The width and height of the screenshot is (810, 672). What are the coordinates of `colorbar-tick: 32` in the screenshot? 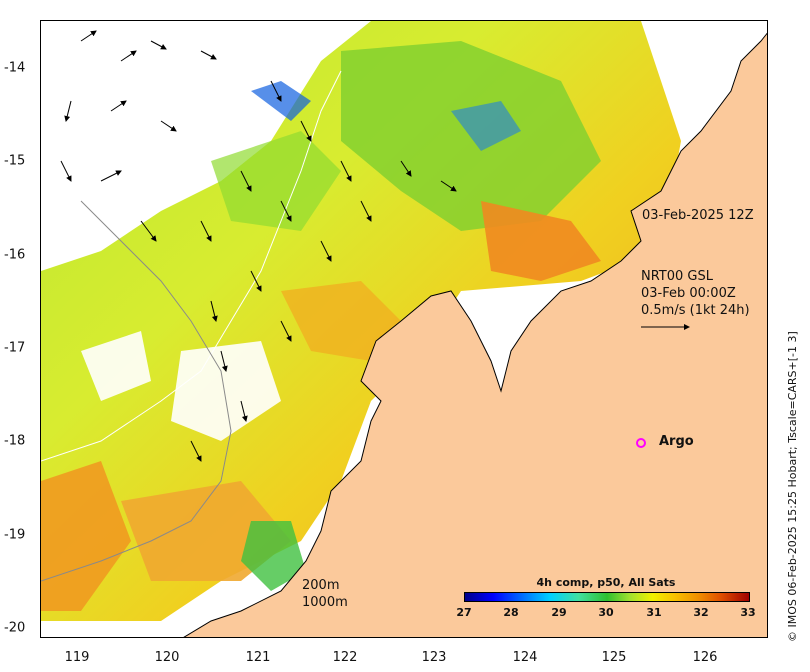 It's located at (701, 612).